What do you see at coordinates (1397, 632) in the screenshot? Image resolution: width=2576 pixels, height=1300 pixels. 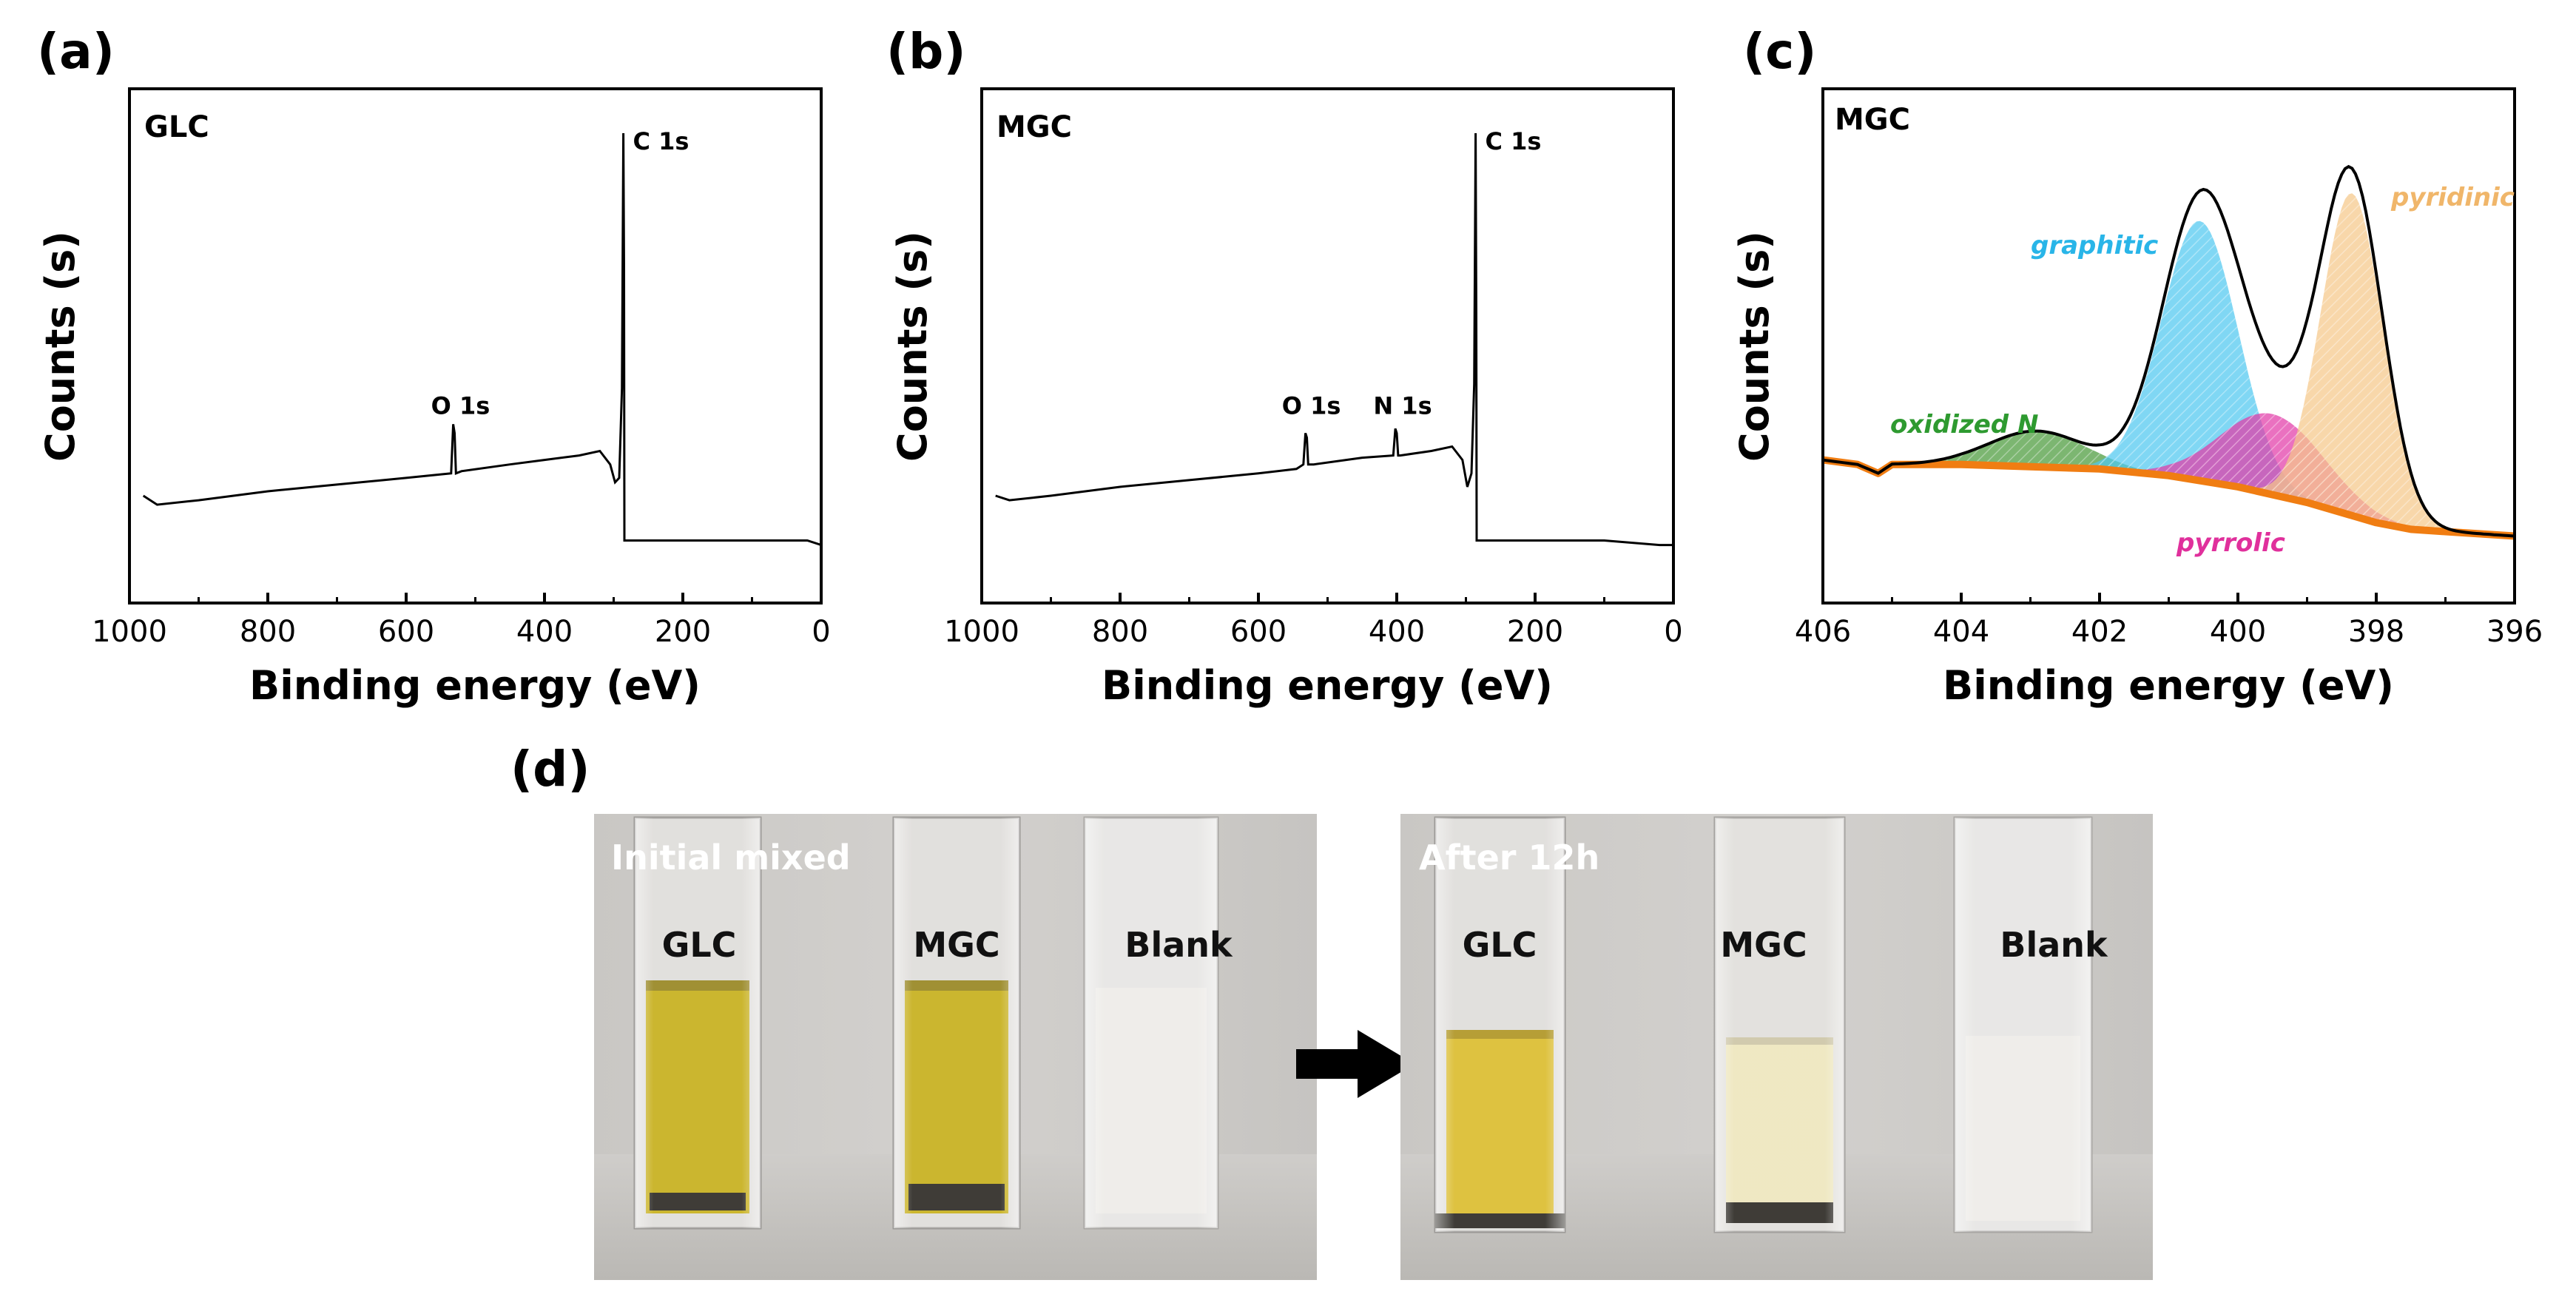 I see `chart-b-xtick-label: 400` at bounding box center [1397, 632].